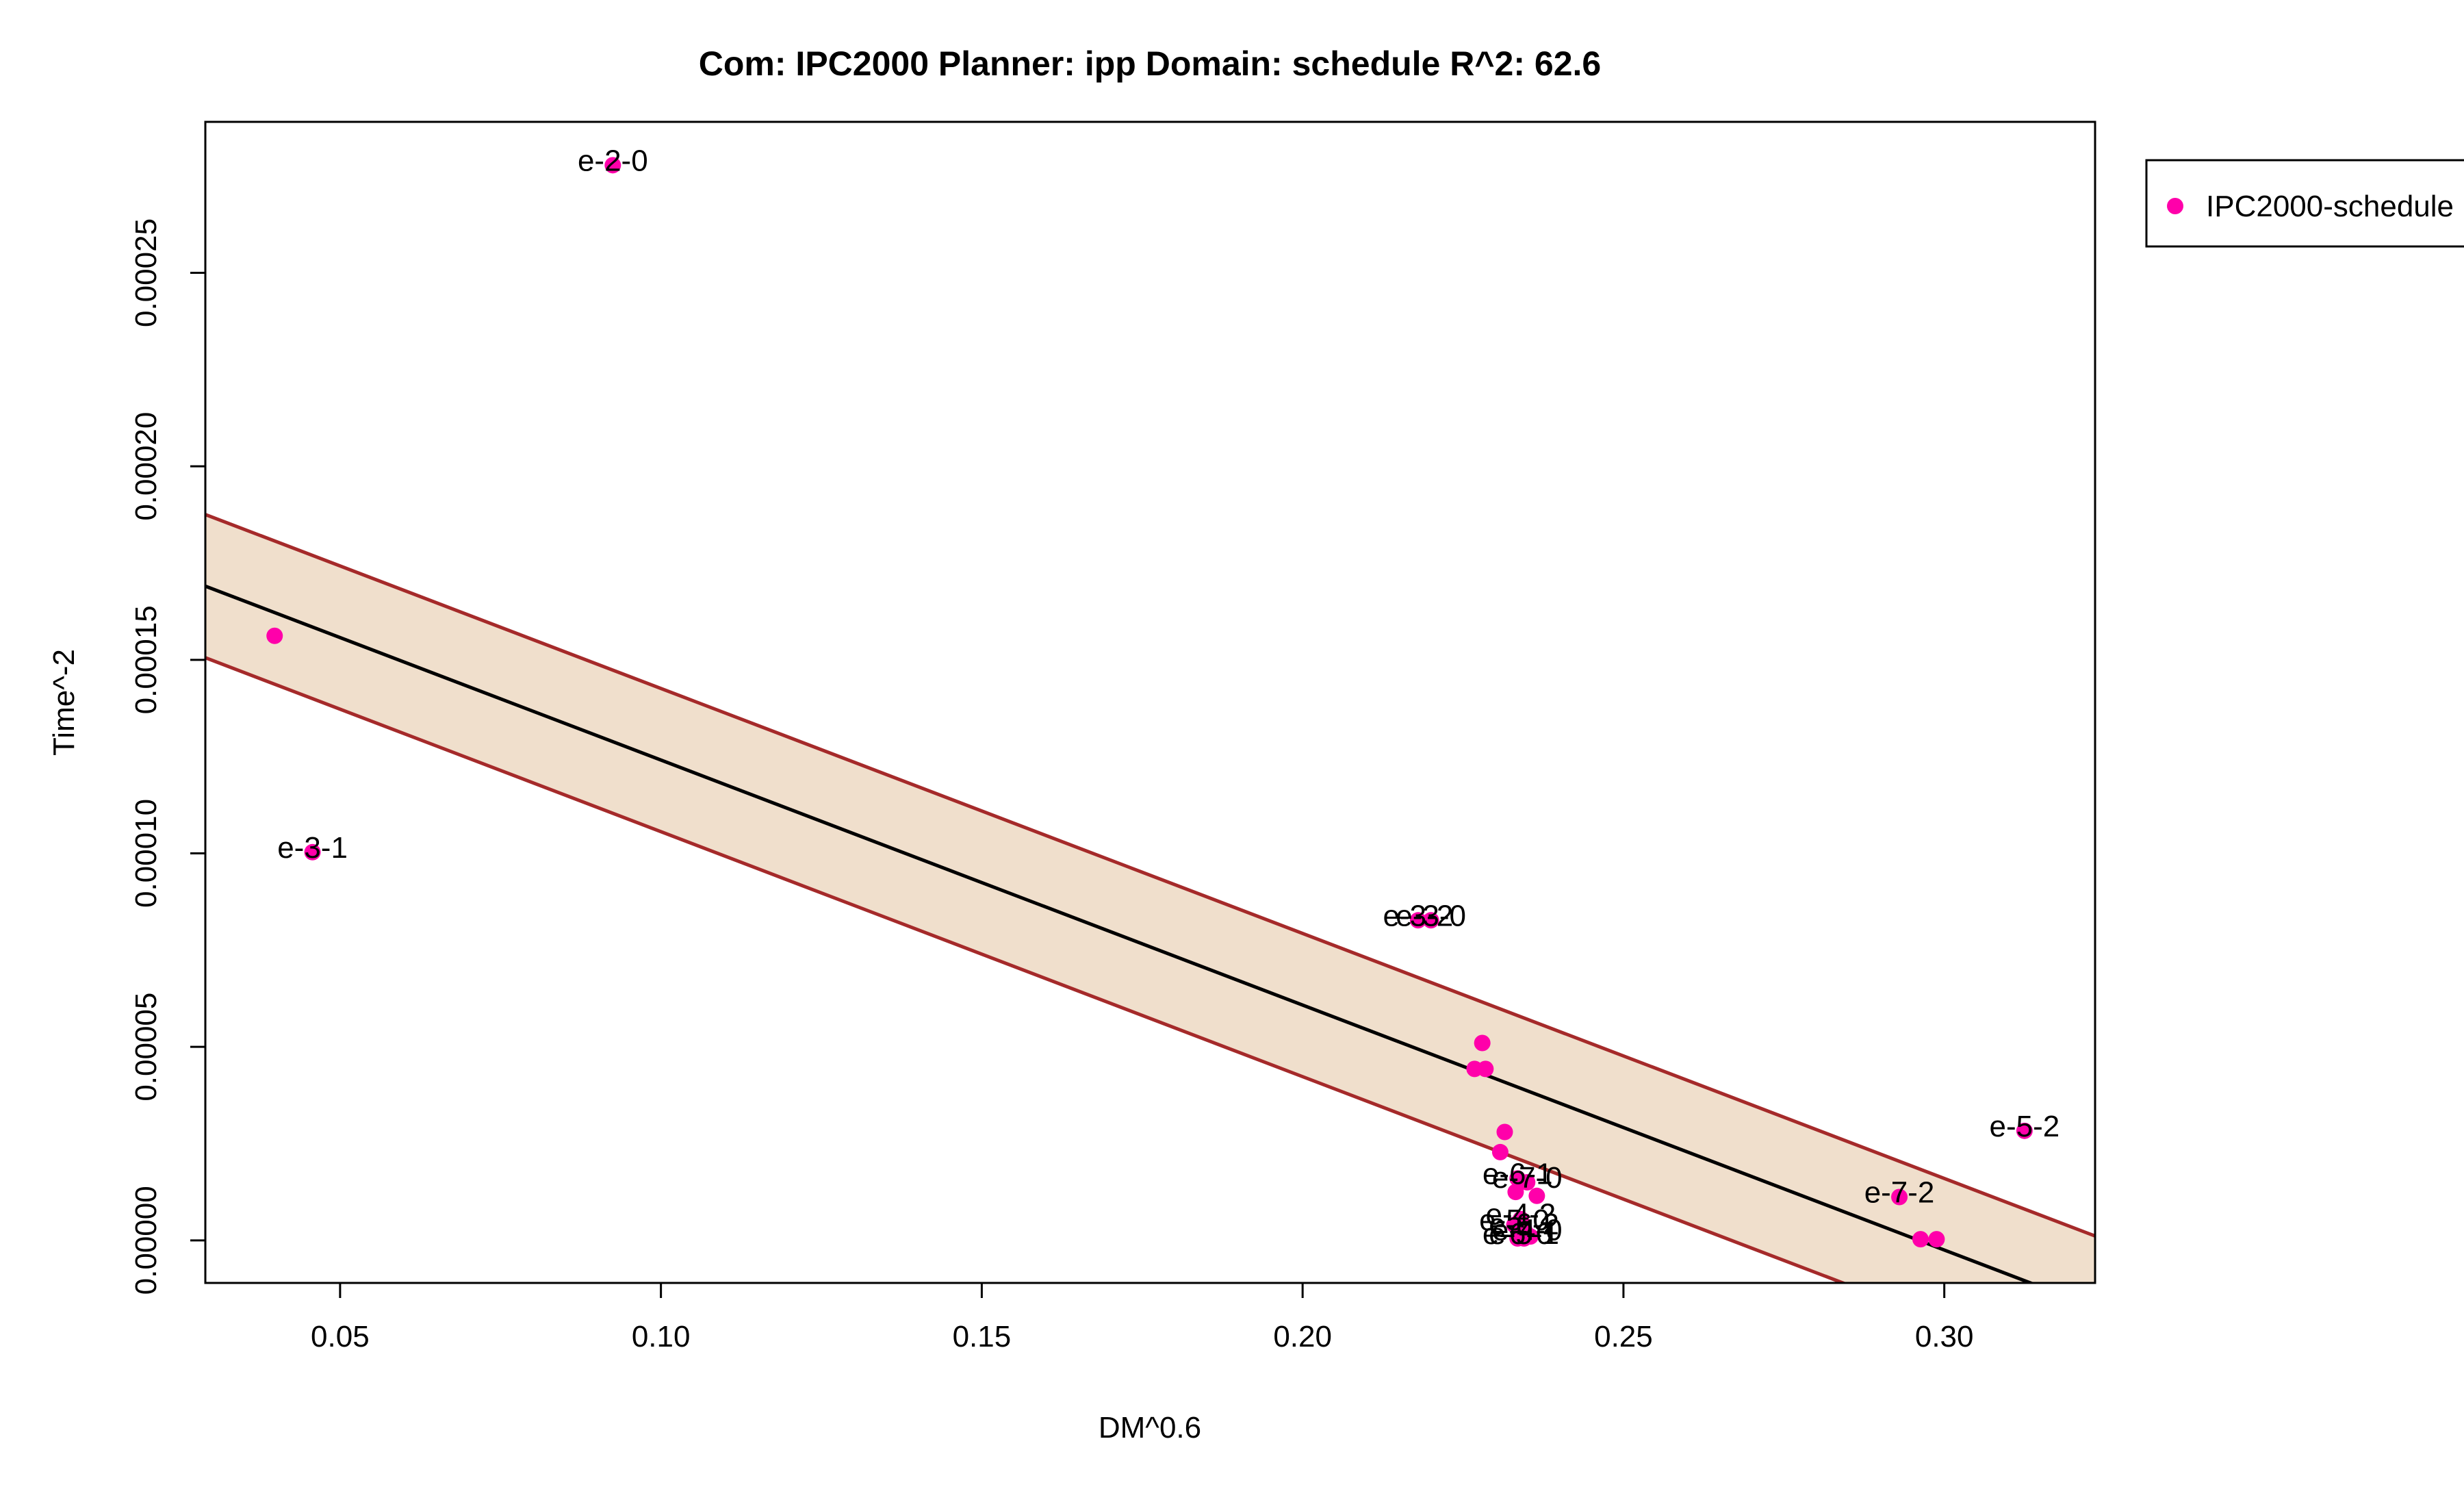  Describe the element at coordinates (340, 1336) in the screenshot. I see `x-tick-label: 0.05` at that location.